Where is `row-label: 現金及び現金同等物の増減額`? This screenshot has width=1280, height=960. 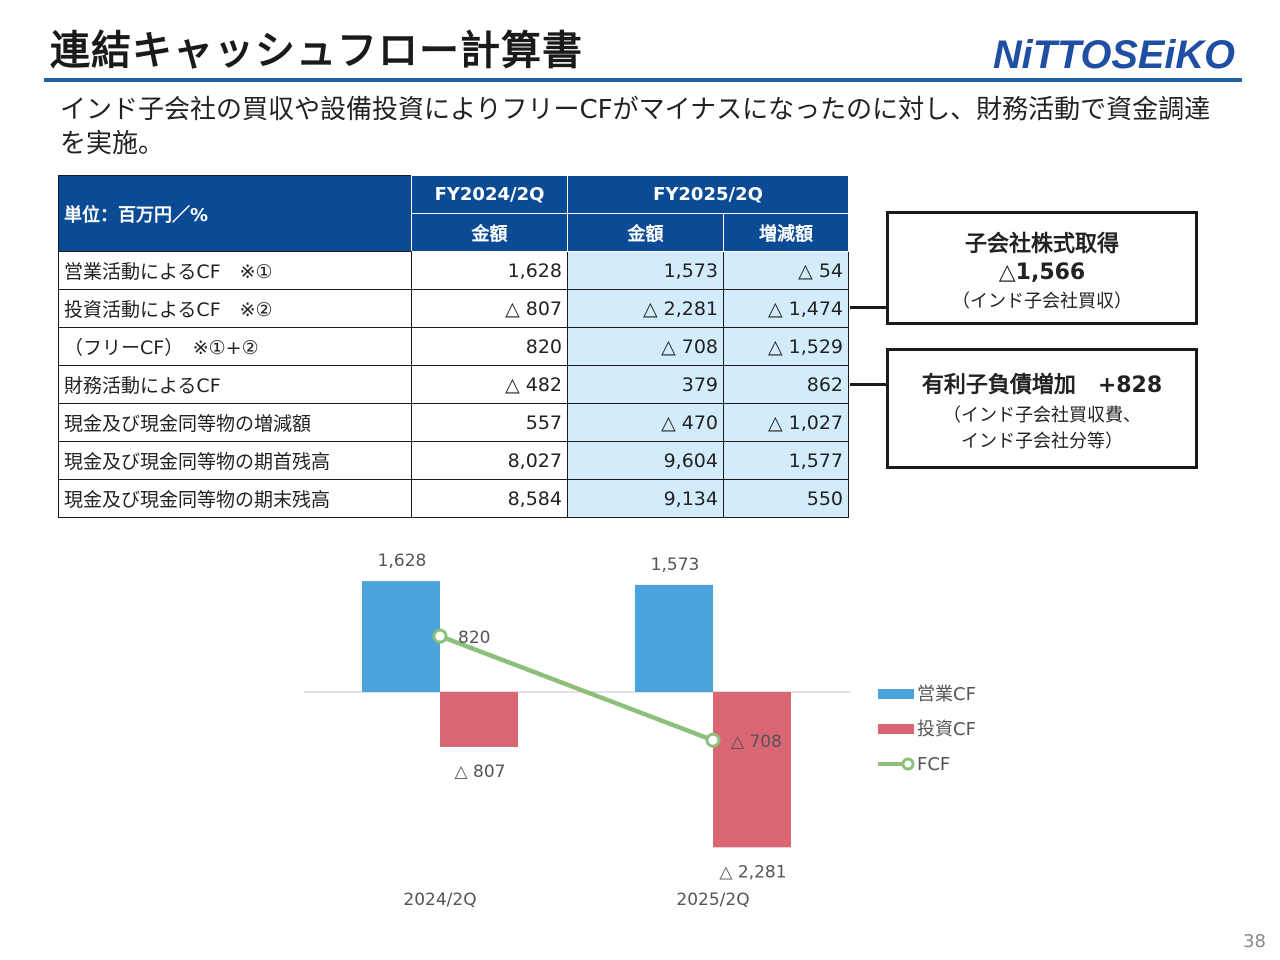 row-label: 現金及び現金同等物の増減額 is located at coordinates (235, 422).